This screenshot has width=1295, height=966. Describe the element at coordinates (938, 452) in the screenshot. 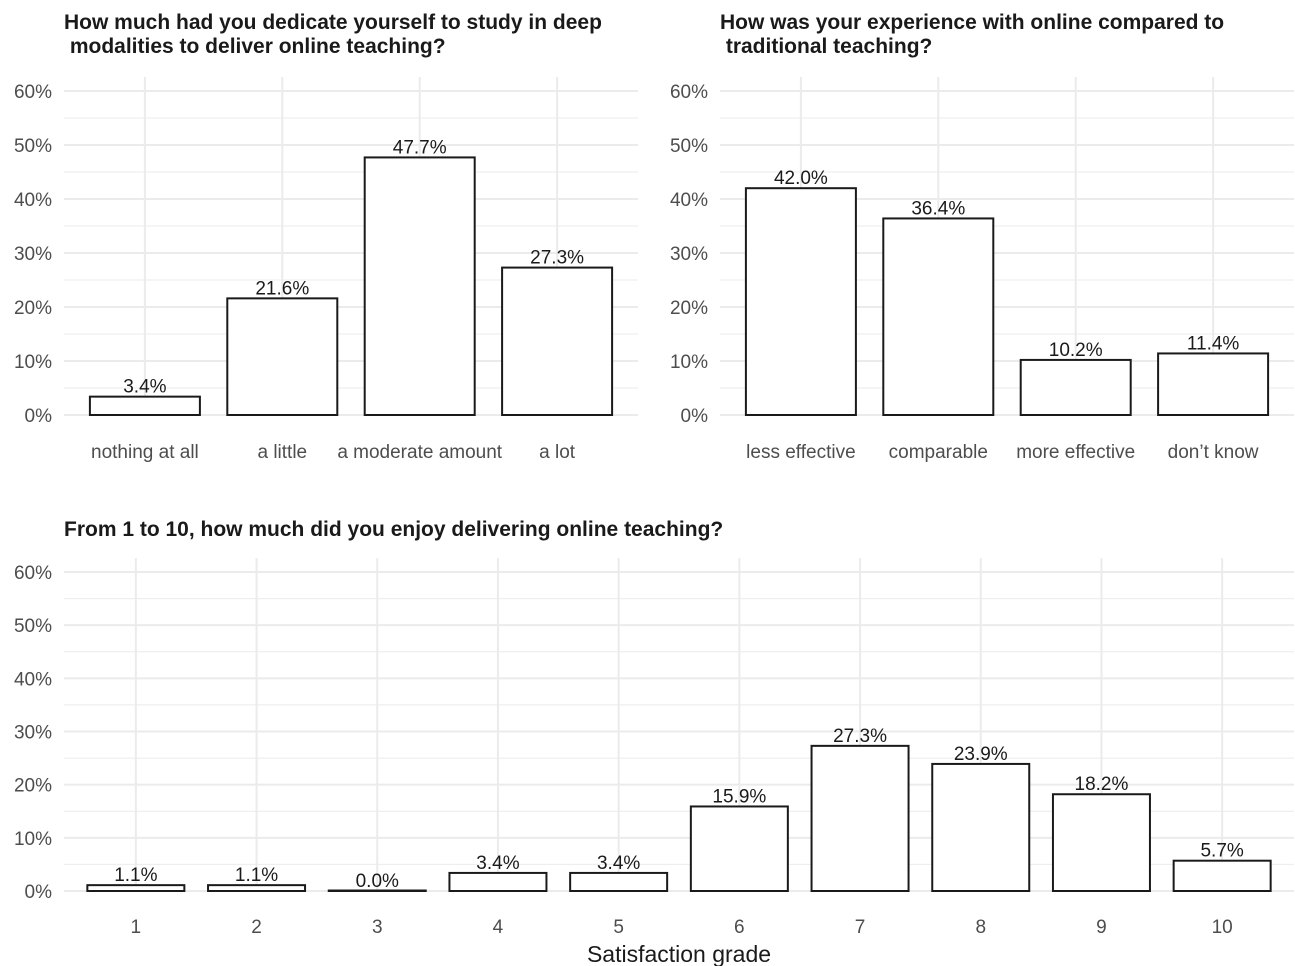

I see `p2-category-label: comparable` at that location.